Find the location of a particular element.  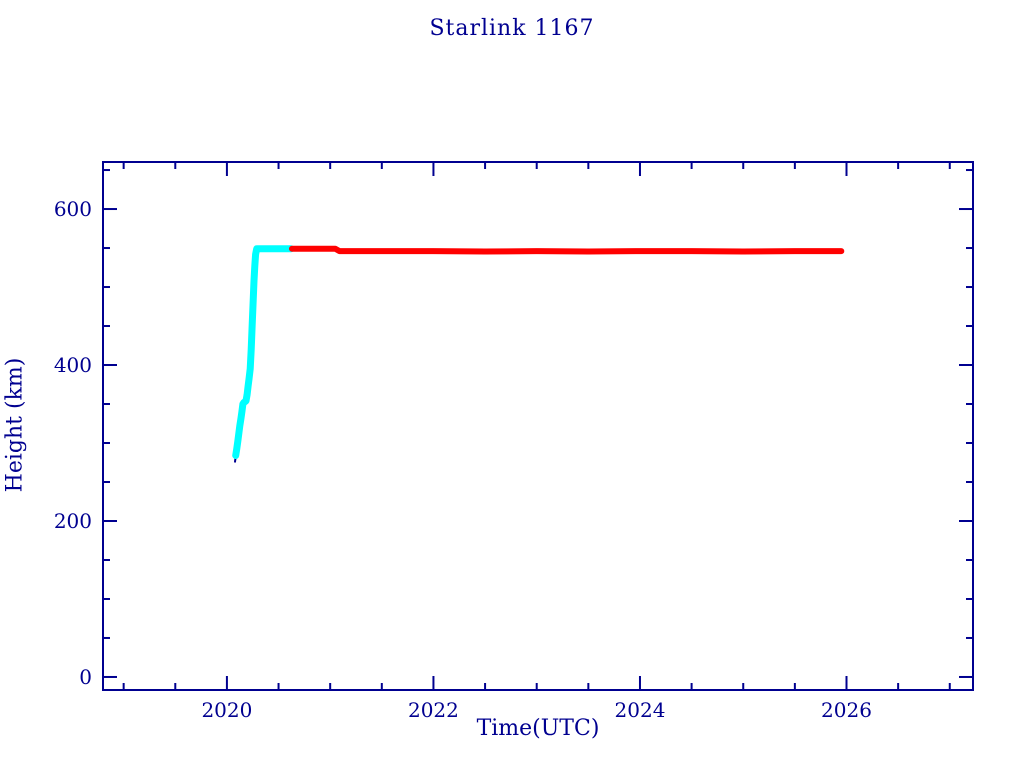

x-axis-label: Time(UTC) is located at coordinates (538, 728).